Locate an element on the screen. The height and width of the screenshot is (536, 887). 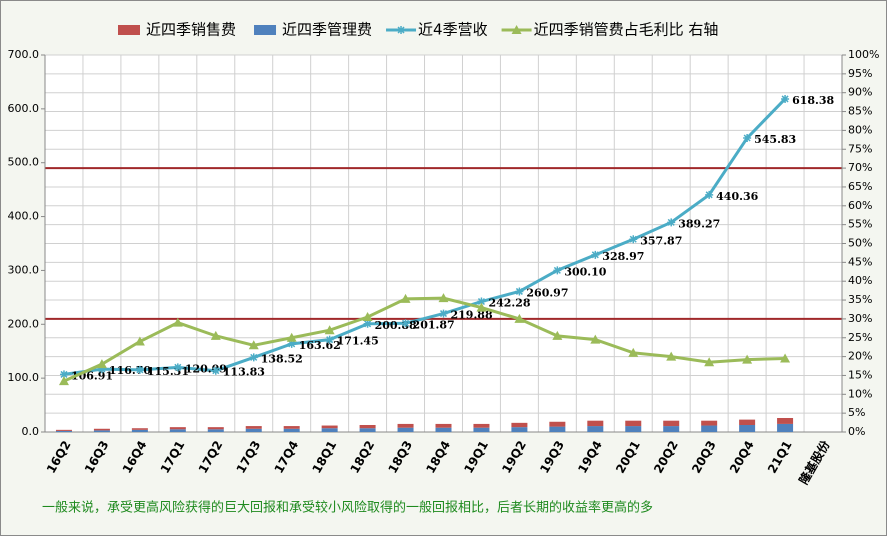
data-label: 260.97 is located at coordinates (547, 292).